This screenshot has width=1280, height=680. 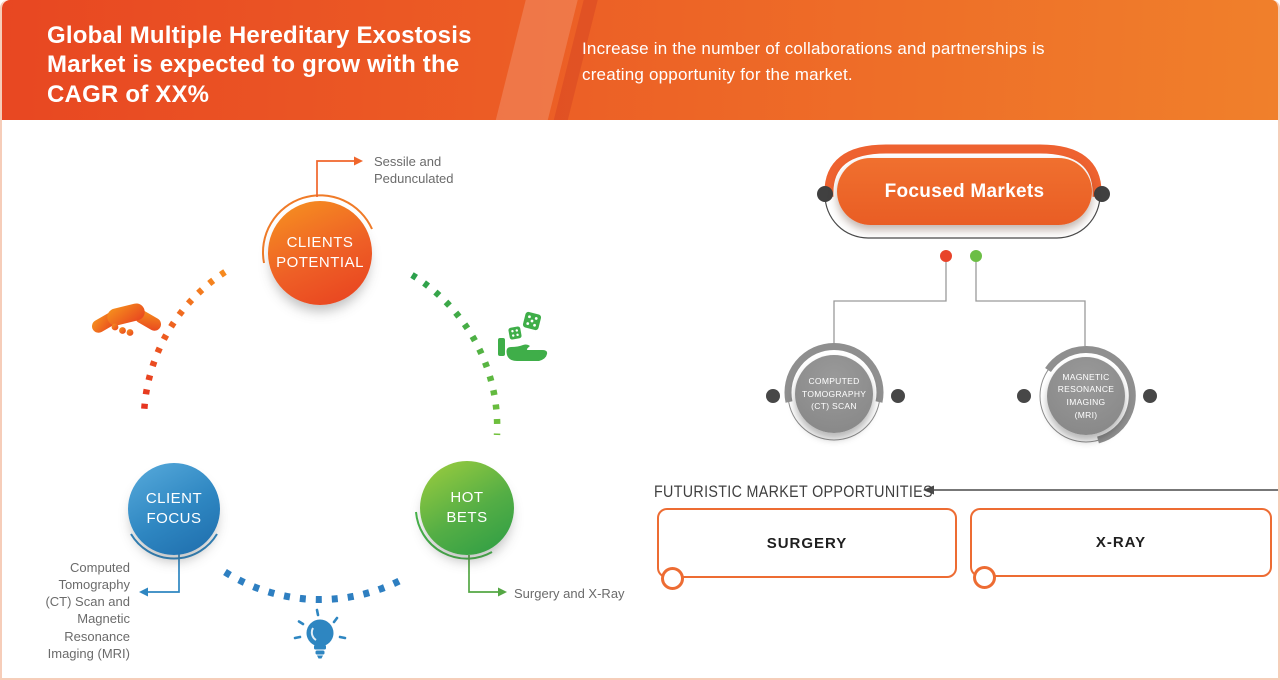 I want to click on arc-orange-dotted, so click(x=183, y=342).